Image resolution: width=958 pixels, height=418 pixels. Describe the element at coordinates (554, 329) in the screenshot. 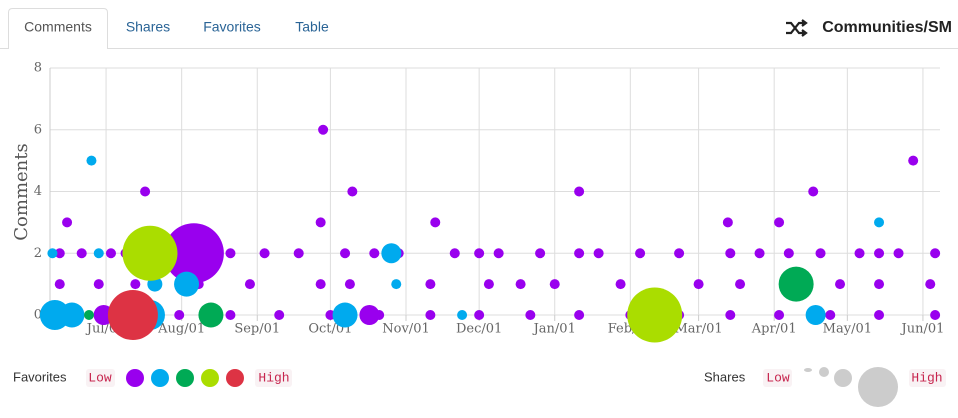

I see `x-tick-label: Jan/01` at that location.